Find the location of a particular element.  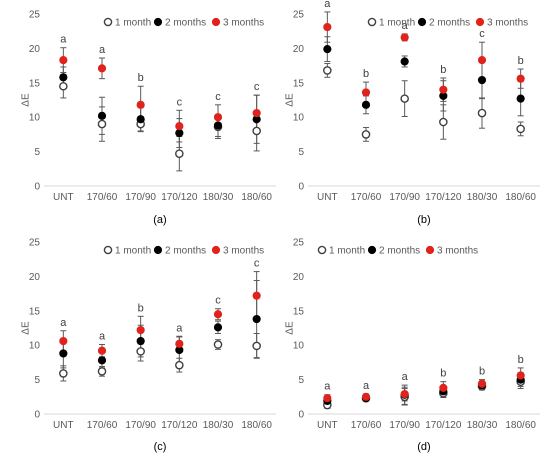

legend-label: 1 month is located at coordinates (397, 23).